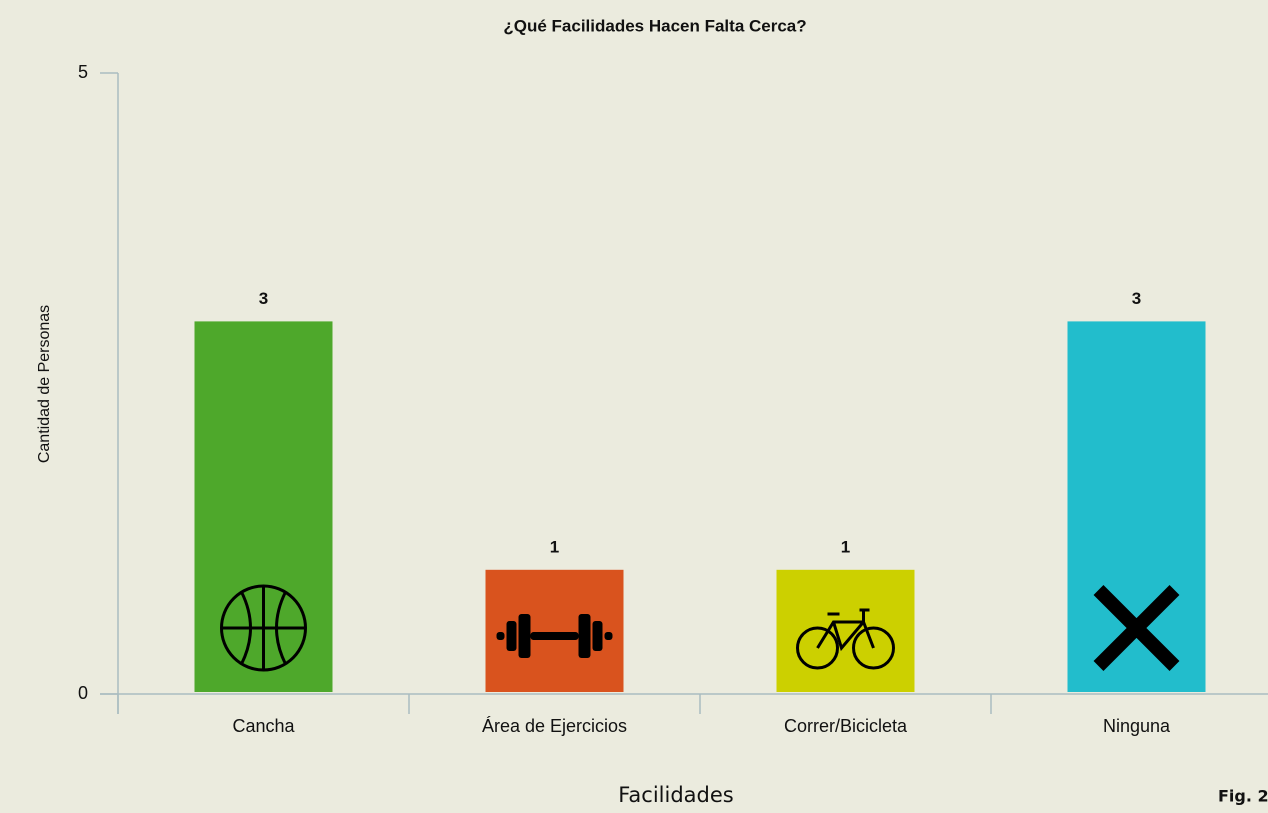  I want to click on x-tick-label: Área de Ejercicios, so click(554, 726).